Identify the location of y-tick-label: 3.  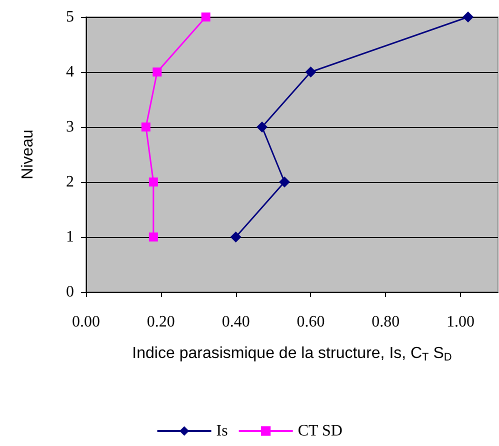
(70, 127).